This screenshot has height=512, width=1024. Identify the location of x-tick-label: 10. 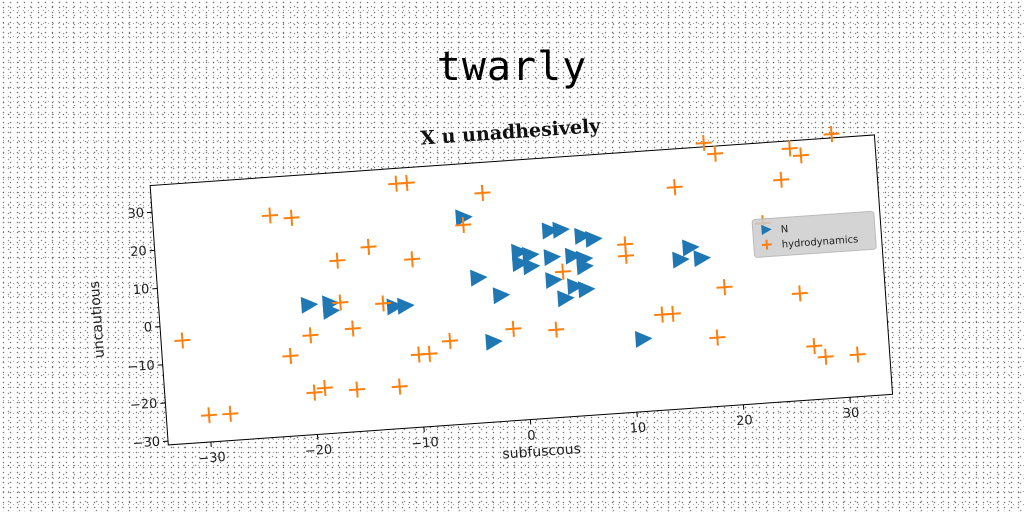
(638, 429).